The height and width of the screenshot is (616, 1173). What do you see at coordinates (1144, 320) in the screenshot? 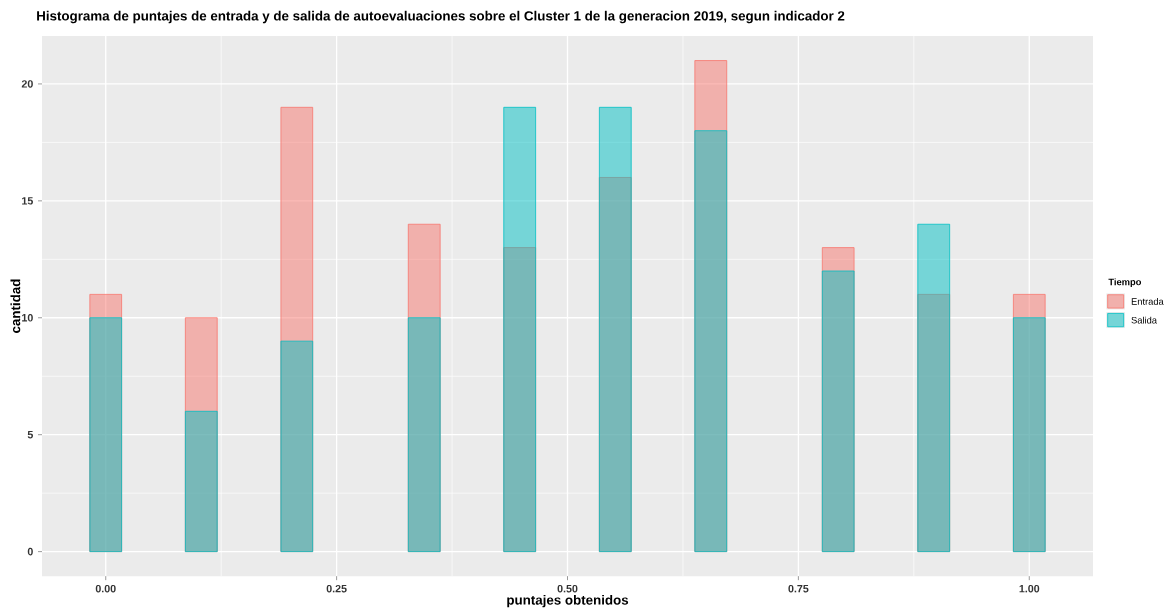
I see `legend-label: Salida` at bounding box center [1144, 320].